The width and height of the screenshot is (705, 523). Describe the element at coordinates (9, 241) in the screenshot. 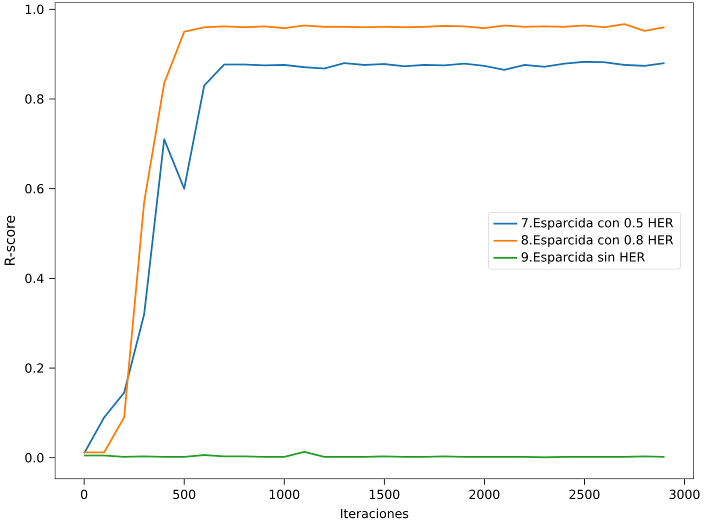

I see `y-axis-title: R-score` at that location.